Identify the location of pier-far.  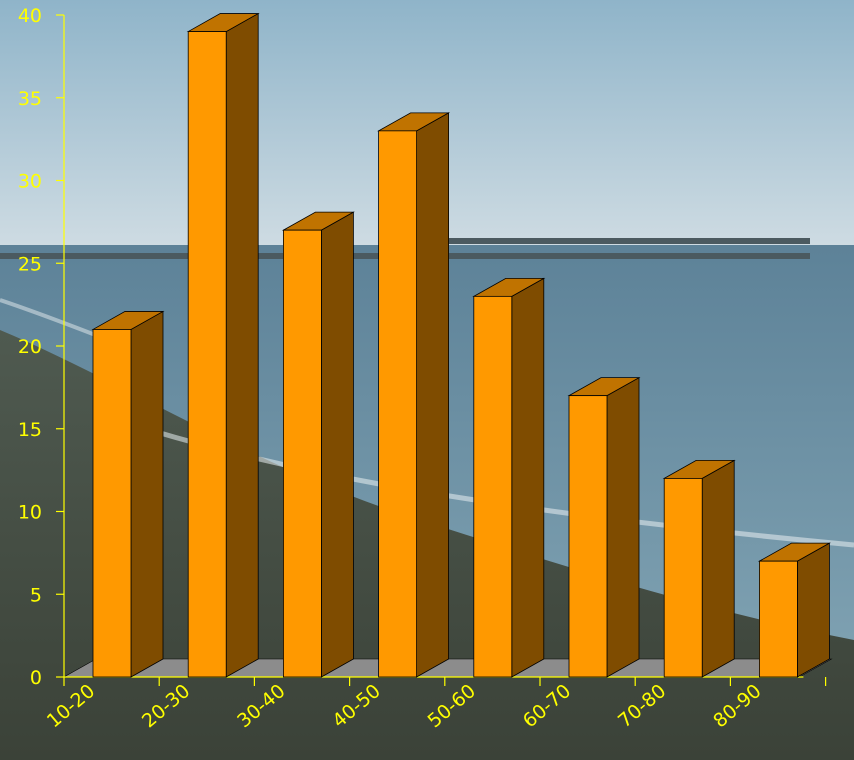
(625, 241).